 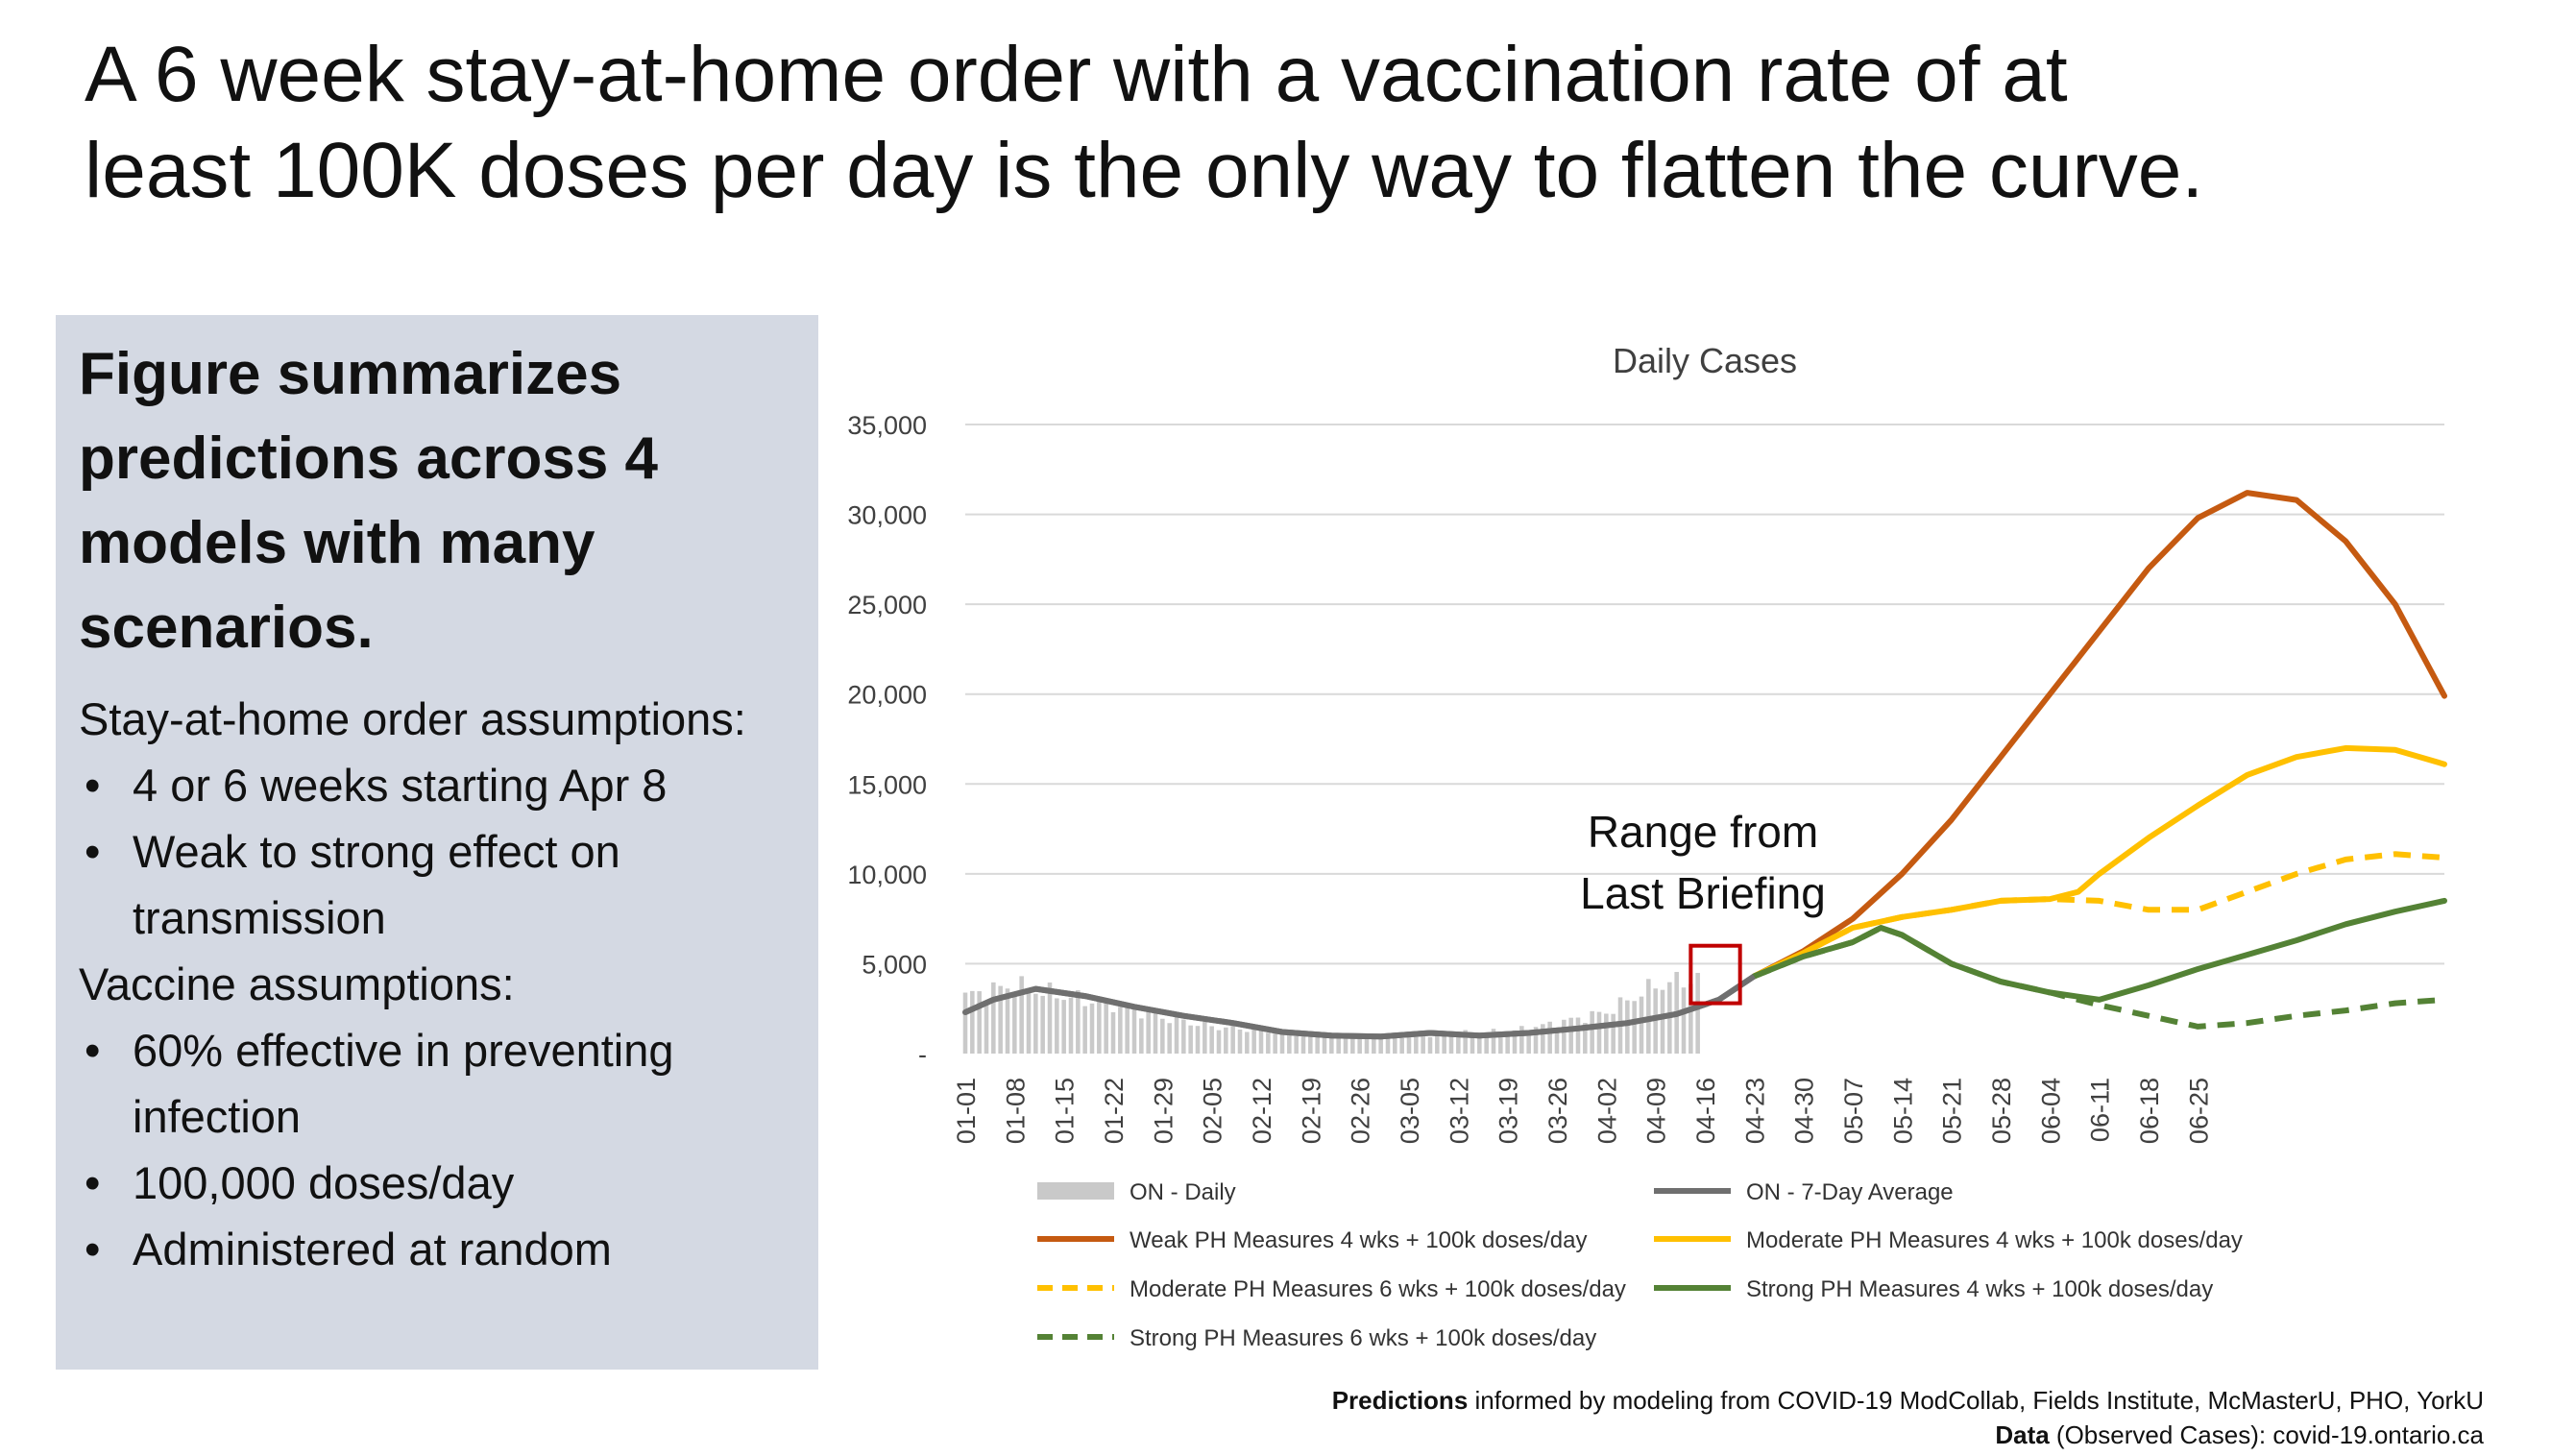 I want to click on y-tick-label: 35,000, so click(x=887, y=425).